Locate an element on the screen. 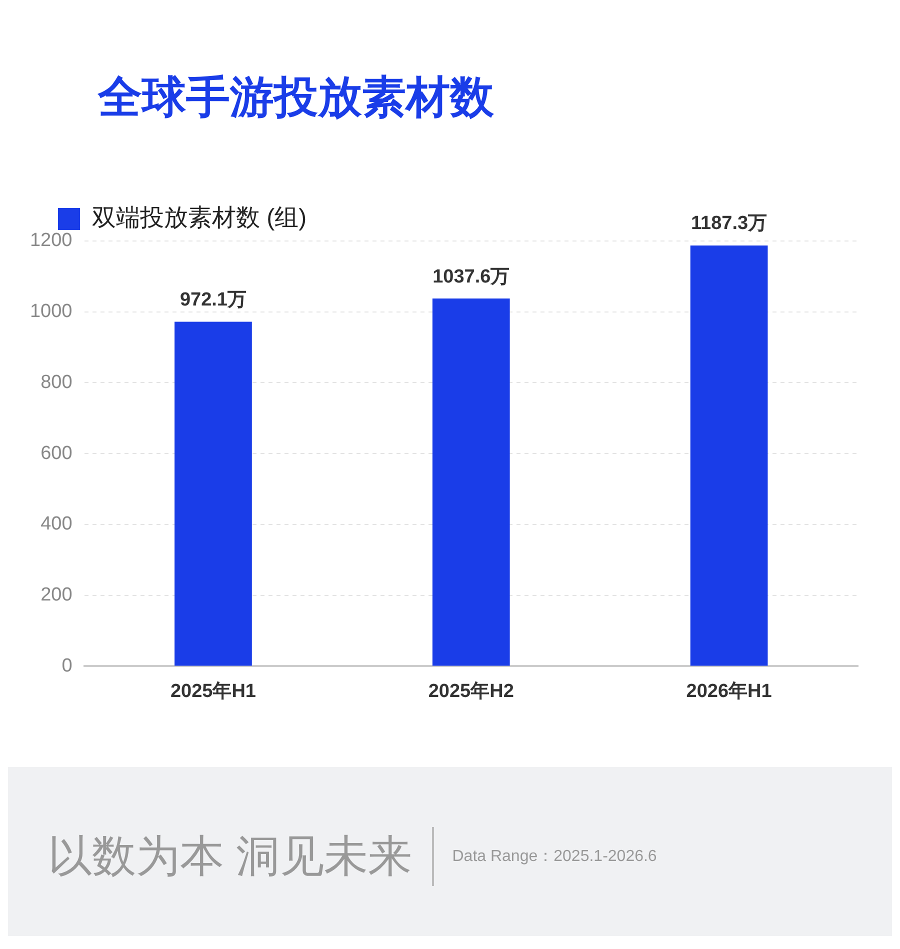 The width and height of the screenshot is (900, 949). y-tick-label: 200 is located at coordinates (56, 595).